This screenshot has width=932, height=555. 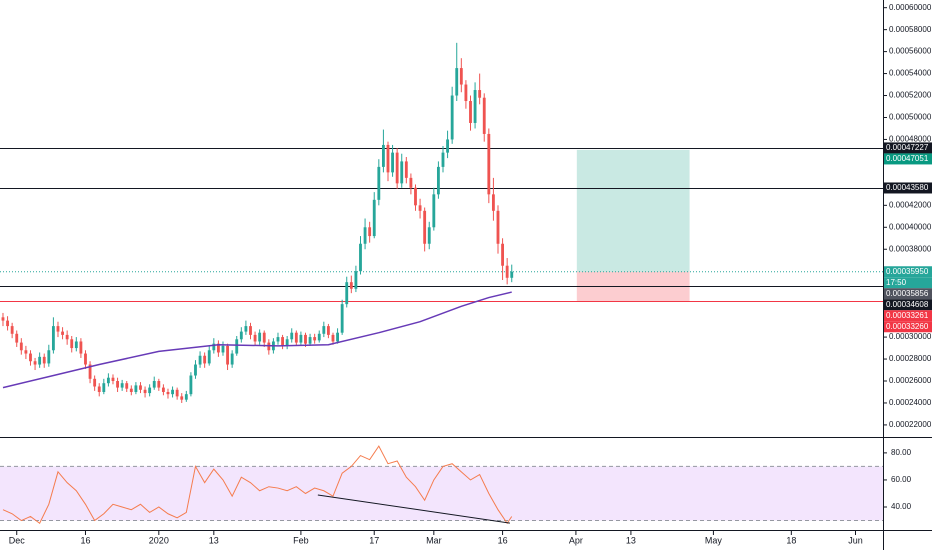 I want to click on bar-countdown: 17:50, so click(x=896, y=282).